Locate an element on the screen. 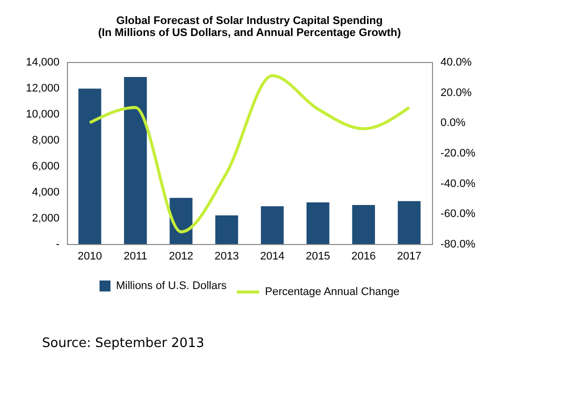  y2-tick-label: -60.0% is located at coordinates (458, 214).